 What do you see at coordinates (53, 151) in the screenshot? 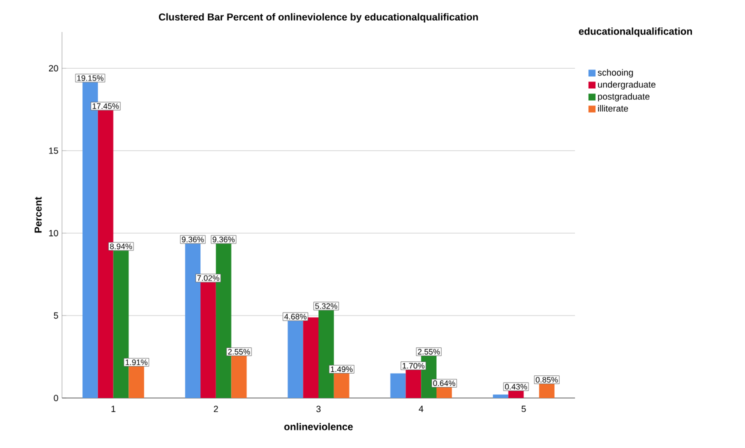
I see `y-tick-label: 15` at bounding box center [53, 151].